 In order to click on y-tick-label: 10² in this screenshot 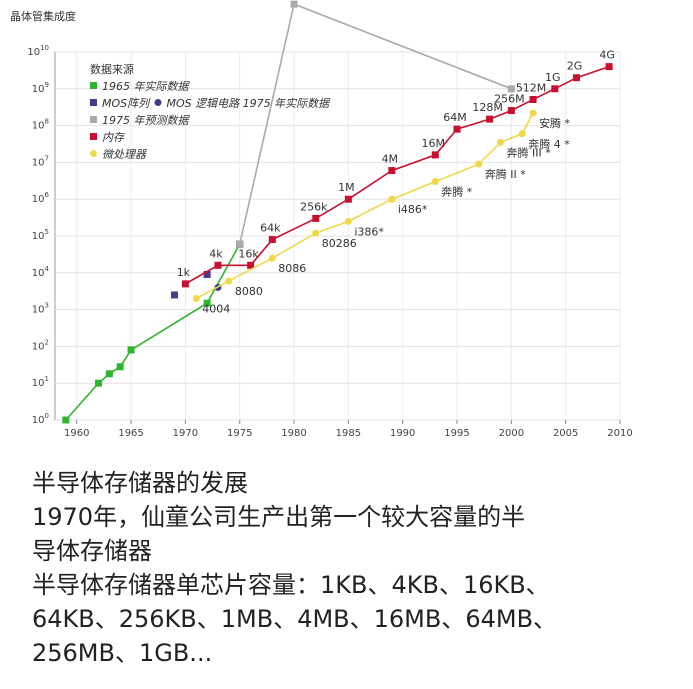, I will do `click(40, 345)`.